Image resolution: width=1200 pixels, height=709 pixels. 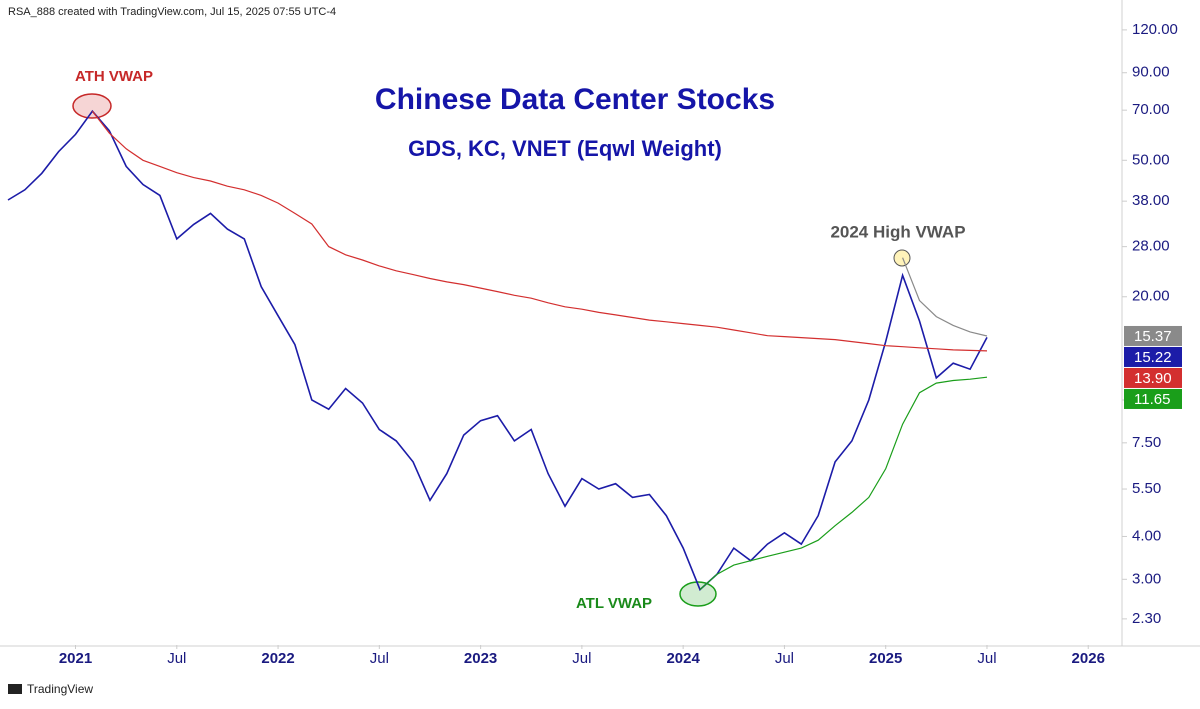 I want to click on x-tick-label: 2026, so click(x=1088, y=658).